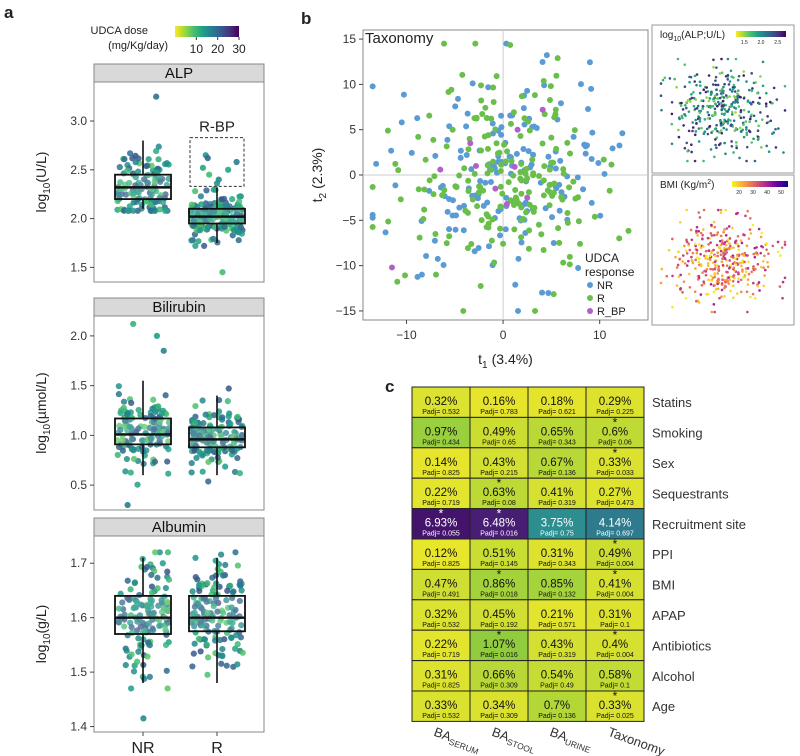  I want to click on heatmap-cell: 0.67%Padj= 0.136, so click(557, 463).